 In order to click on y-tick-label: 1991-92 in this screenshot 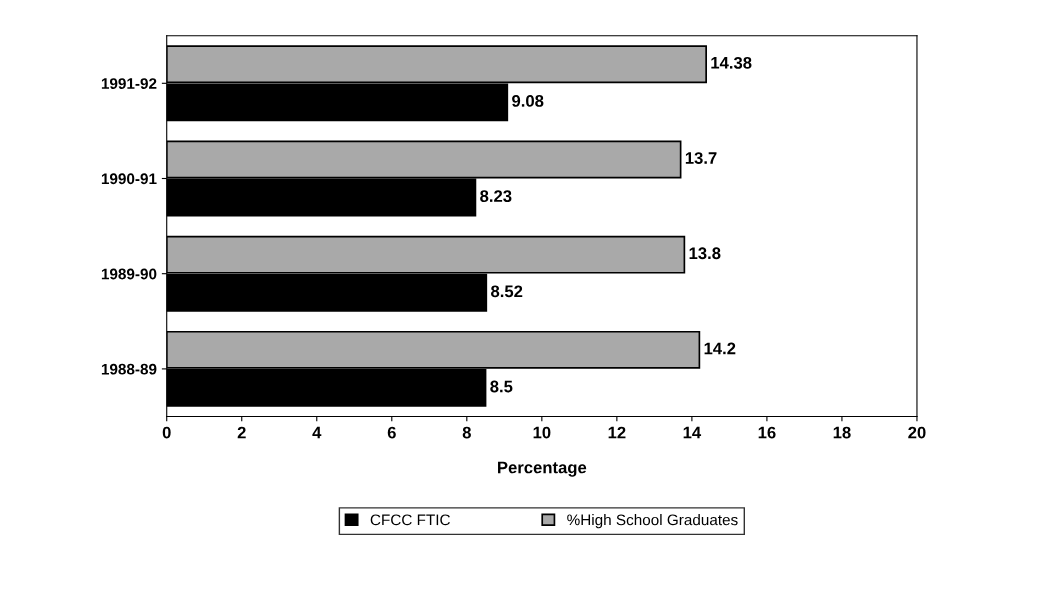, I will do `click(129, 83)`.